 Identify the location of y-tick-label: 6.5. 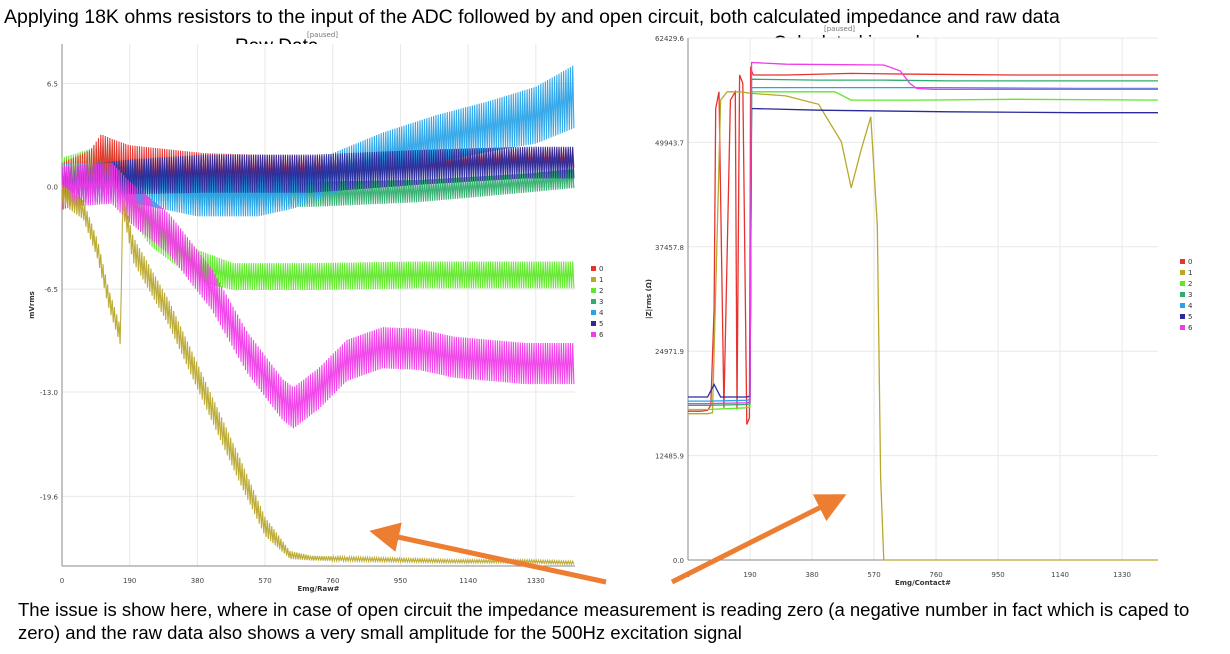
(52, 85).